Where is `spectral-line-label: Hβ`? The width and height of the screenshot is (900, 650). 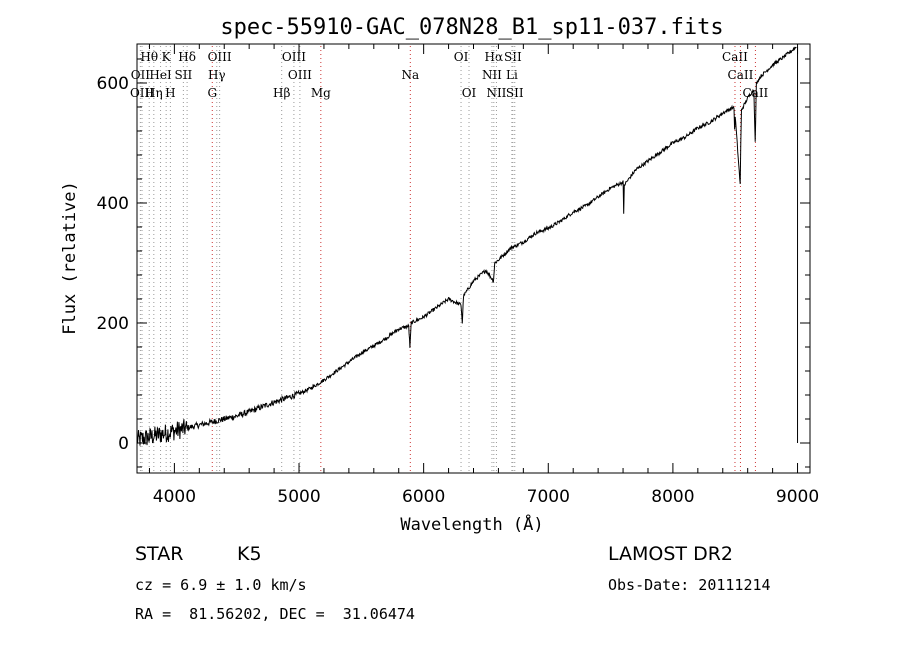 spectral-line-label: Hβ is located at coordinates (281, 93).